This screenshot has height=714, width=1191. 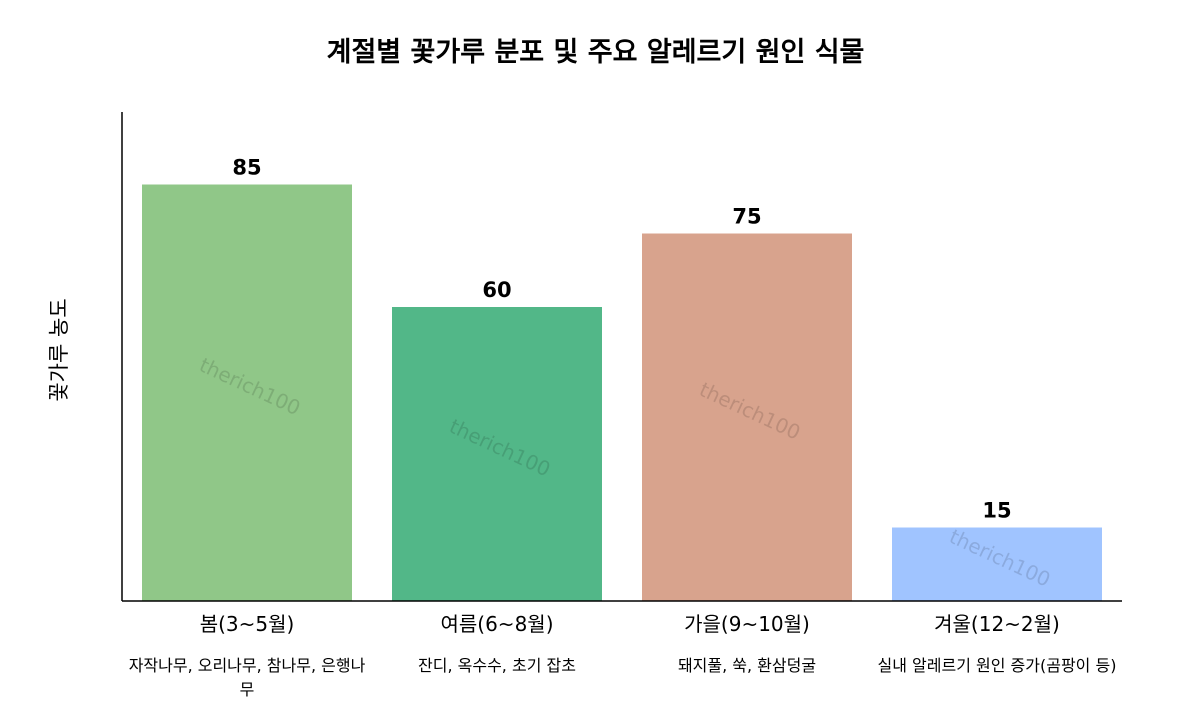 What do you see at coordinates (497, 665) in the screenshot?
I see `plant-label: 잔디, 옥수수, 초기 잡초` at bounding box center [497, 665].